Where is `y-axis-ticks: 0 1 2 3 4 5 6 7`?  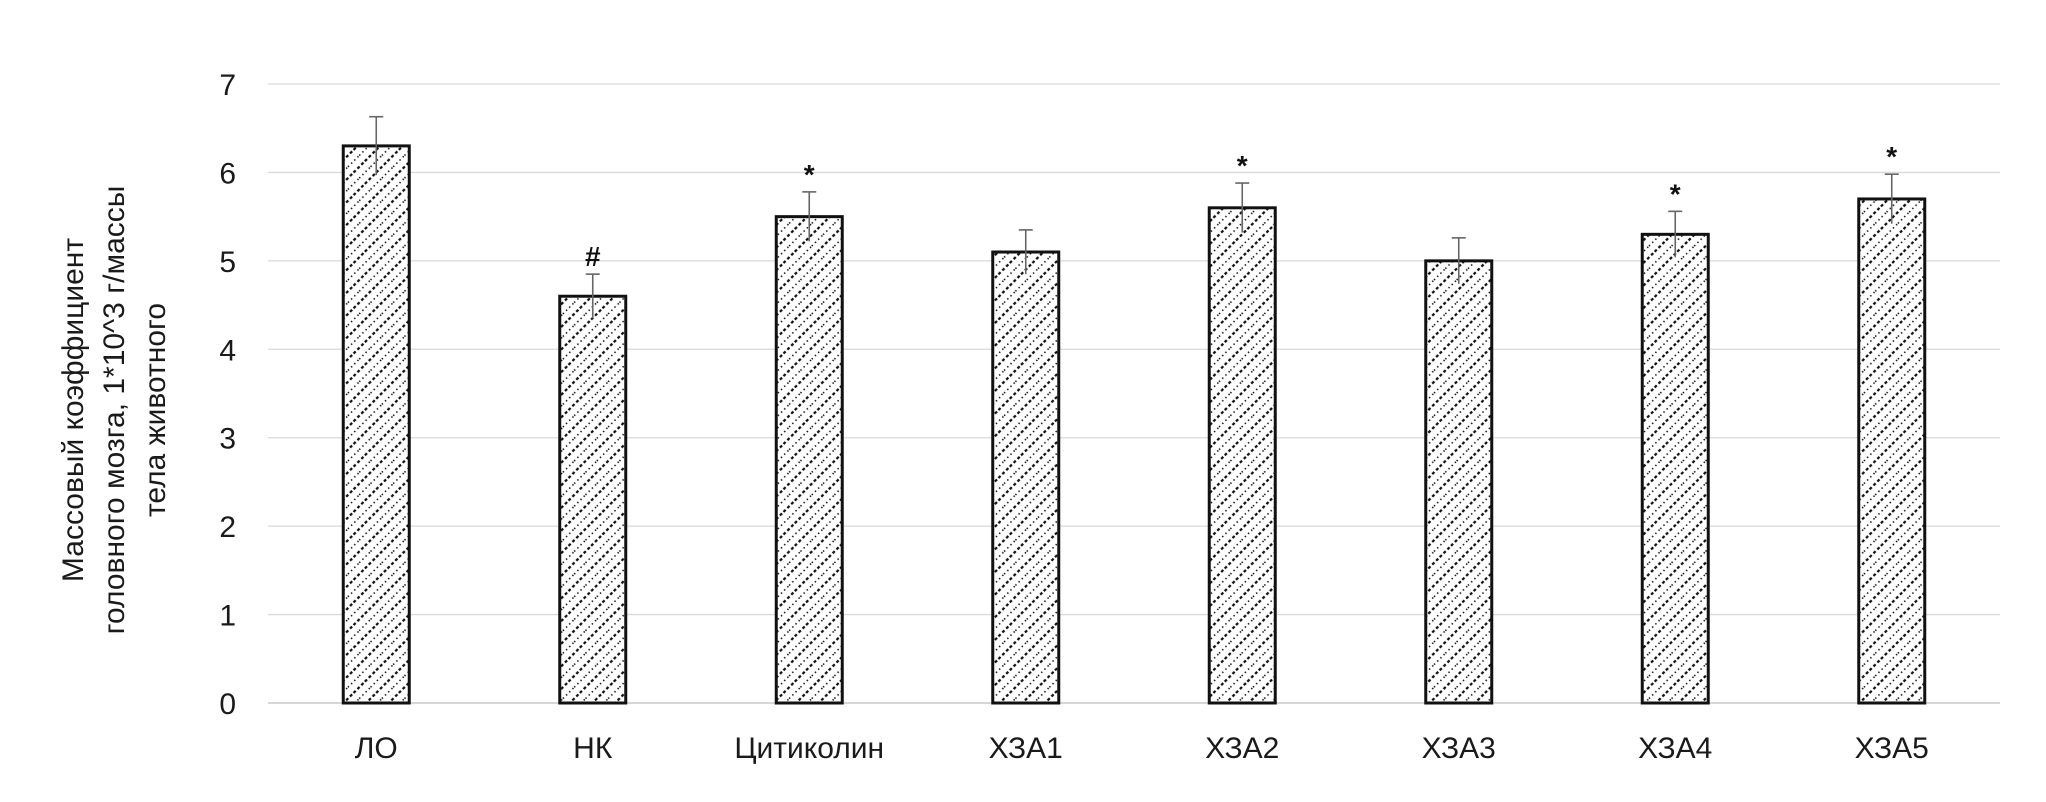
y-axis-ticks: 0 1 2 3 4 5 6 7 is located at coordinates (227, 395).